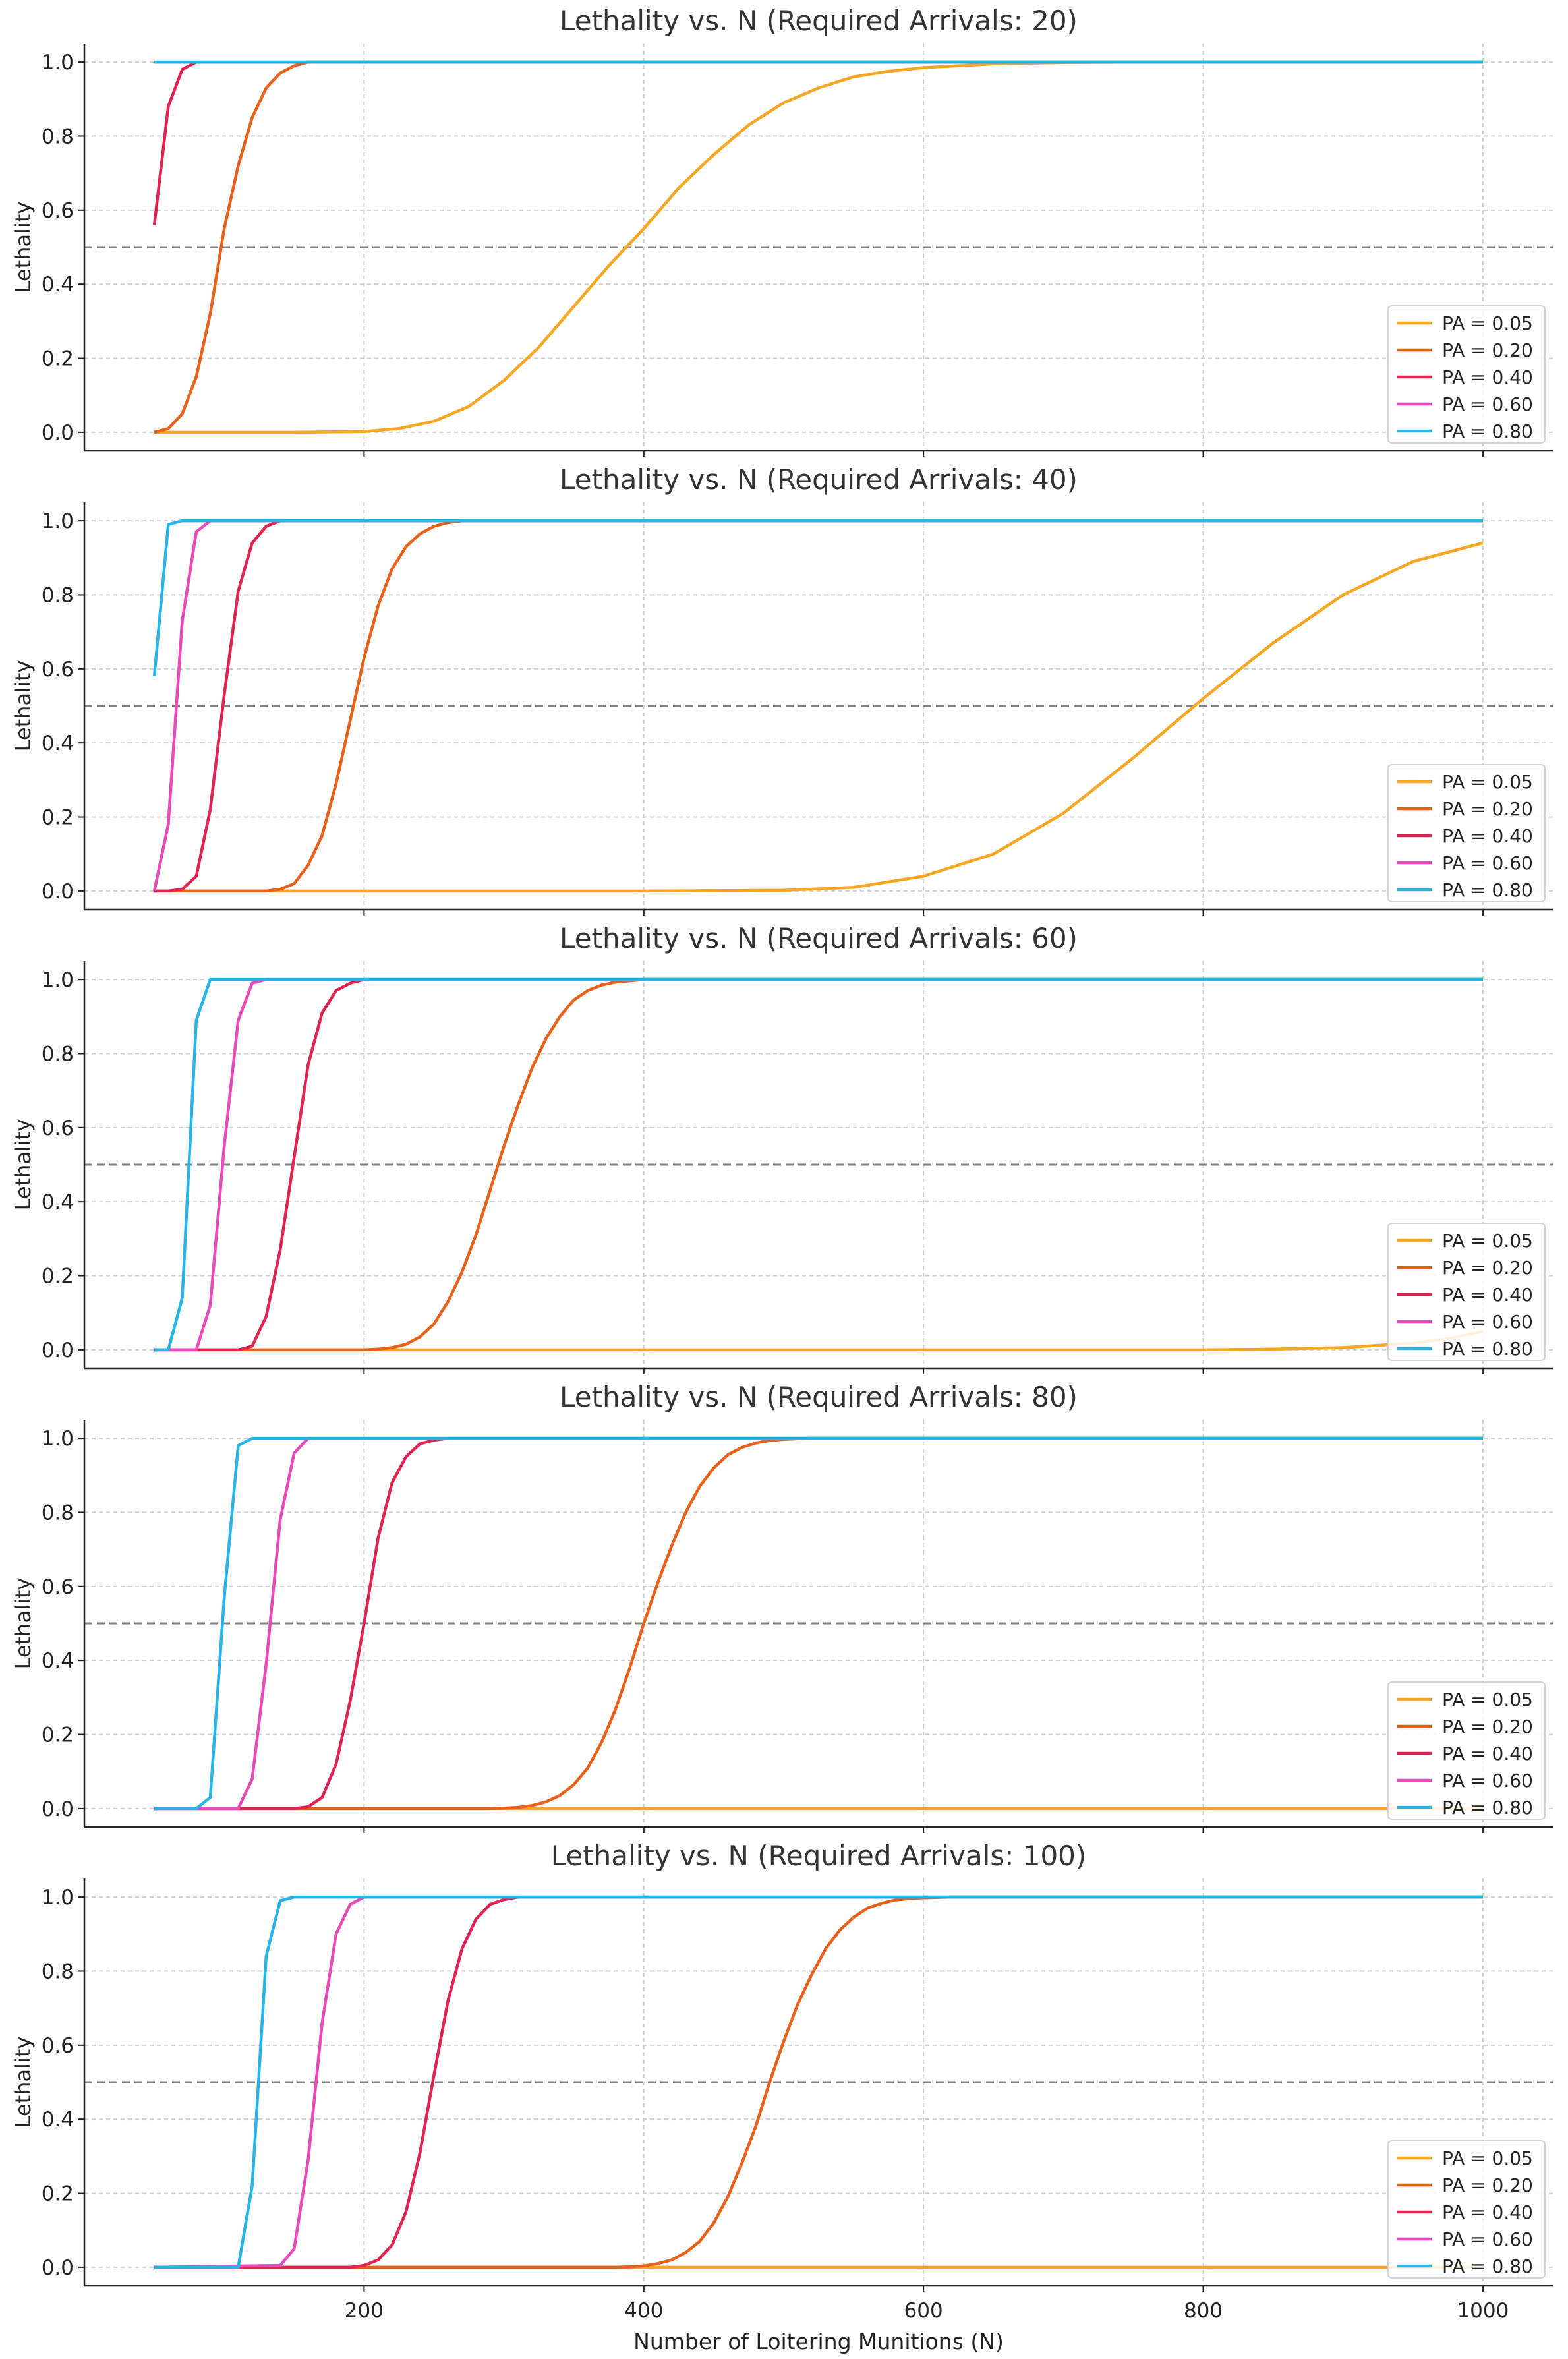 Image resolution: width=1568 pixels, height=2359 pixels. Describe the element at coordinates (819, 21) in the screenshot. I see `chart-title: Lethality vs. N (Required Arrivals: 20)` at that location.